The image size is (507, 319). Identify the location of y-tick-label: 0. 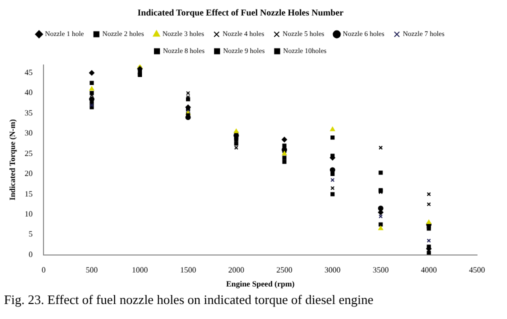
(30, 254).